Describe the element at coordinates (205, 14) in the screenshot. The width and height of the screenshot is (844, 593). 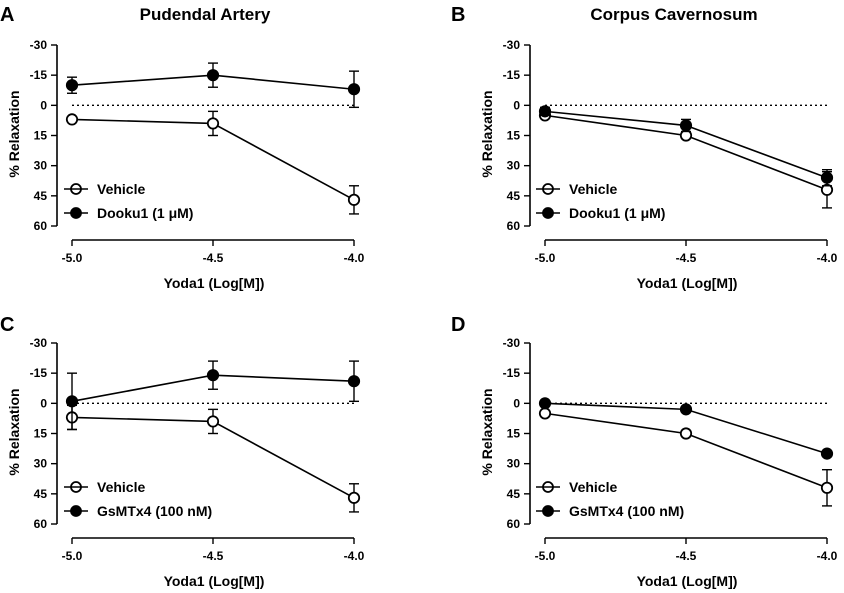
I see `panel-title: Pudendal Artery` at that location.